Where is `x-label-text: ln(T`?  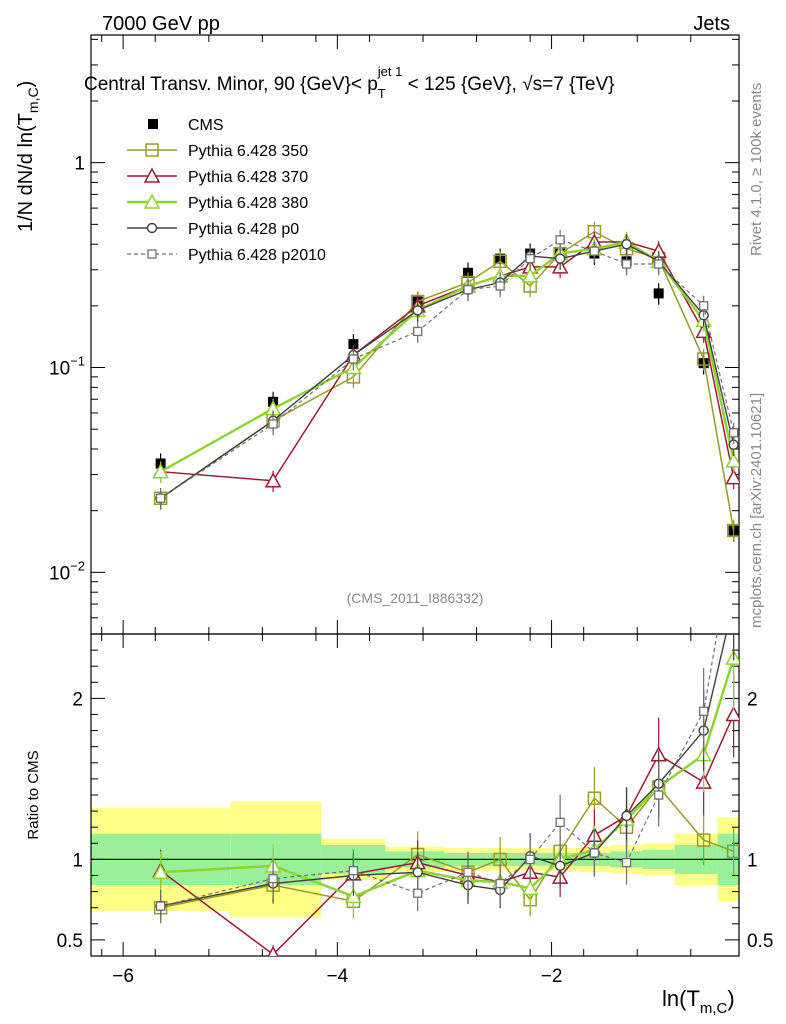 x-label-text: ln(T is located at coordinates (681, 998).